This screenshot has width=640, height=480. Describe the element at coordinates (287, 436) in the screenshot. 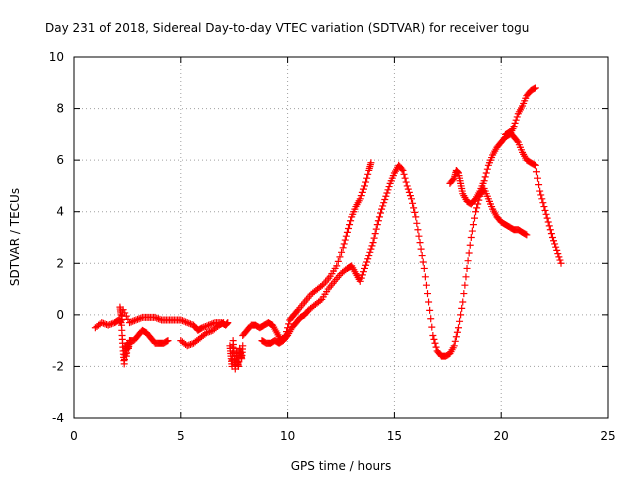

I see `x-tick-label: 10` at that location.